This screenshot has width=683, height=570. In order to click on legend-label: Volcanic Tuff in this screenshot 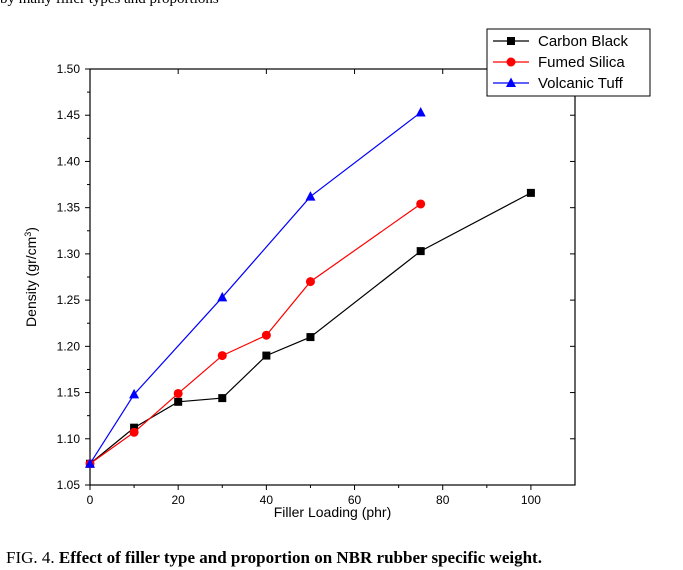, I will do `click(581, 83)`.